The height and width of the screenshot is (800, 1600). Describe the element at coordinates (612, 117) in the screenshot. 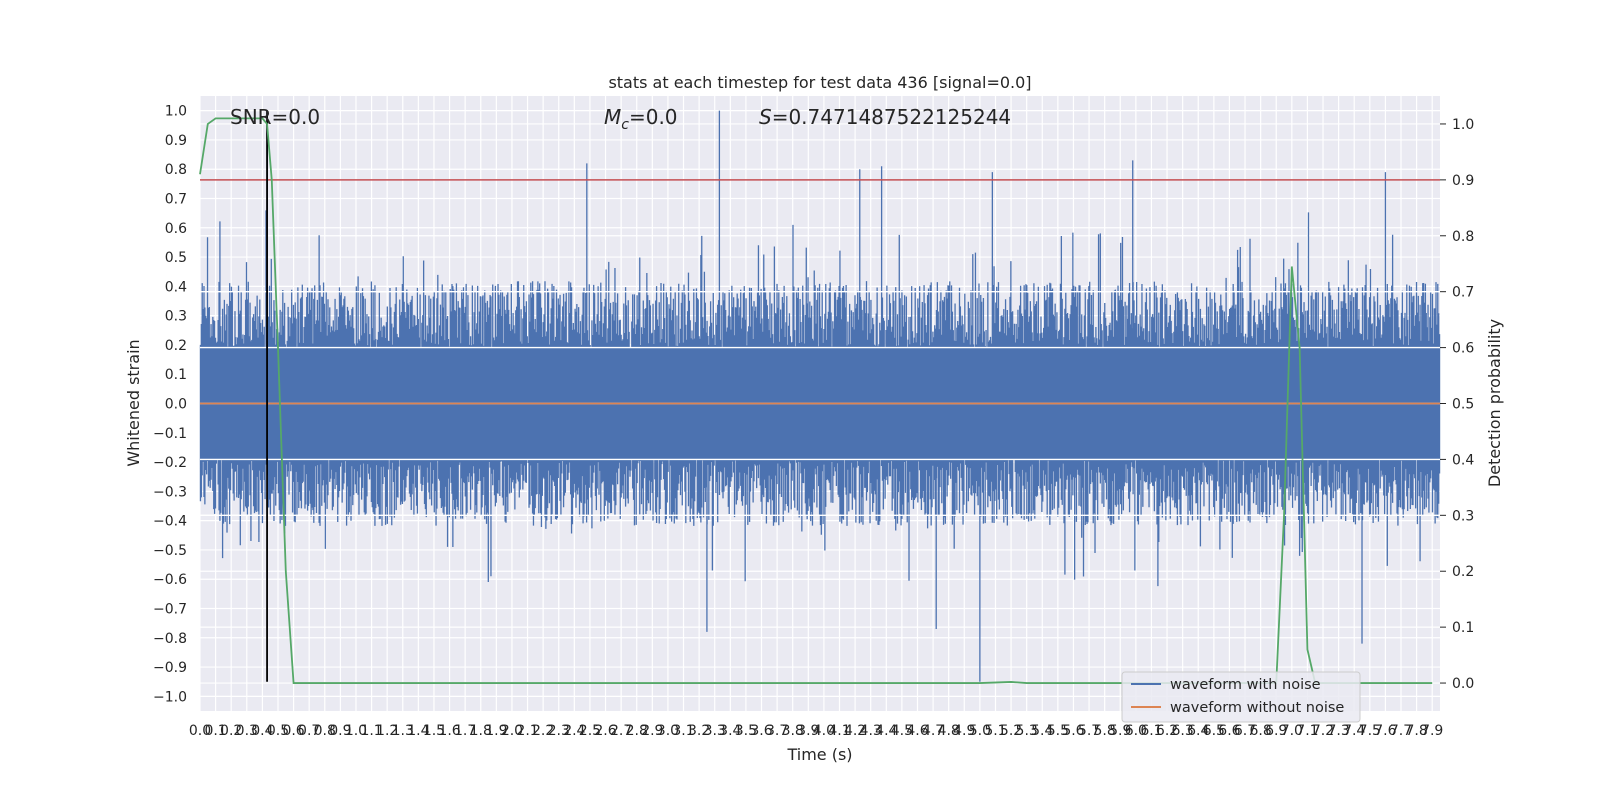

I see `annotation-mc-symbol: M` at that location.